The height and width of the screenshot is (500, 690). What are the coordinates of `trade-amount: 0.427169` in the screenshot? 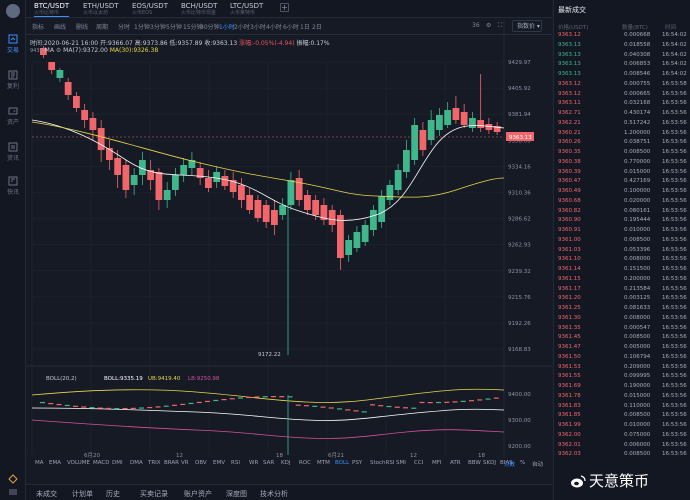 It's located at (637, 181).